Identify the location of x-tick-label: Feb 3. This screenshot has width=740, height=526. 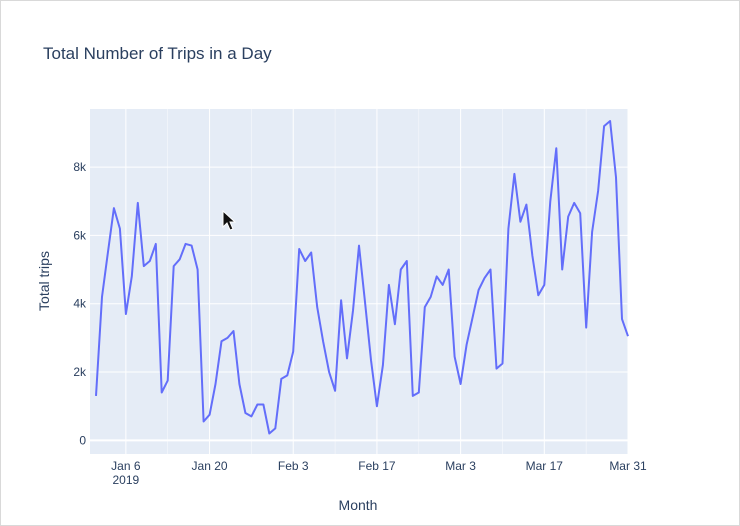
(293, 466).